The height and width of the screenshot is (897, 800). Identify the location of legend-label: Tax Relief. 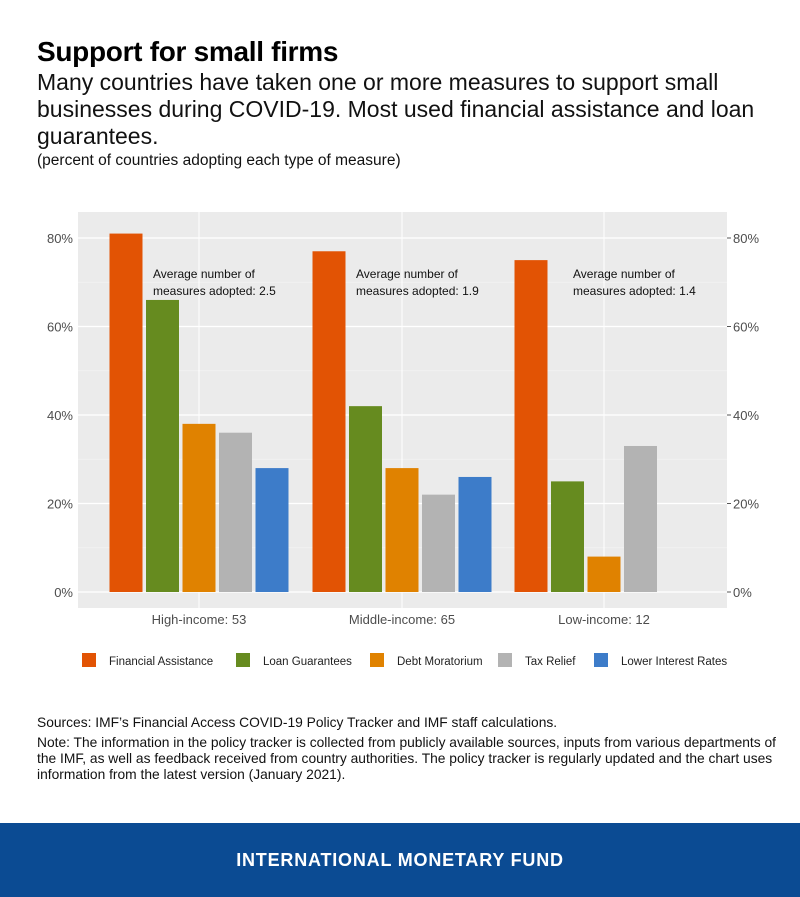
(550, 662).